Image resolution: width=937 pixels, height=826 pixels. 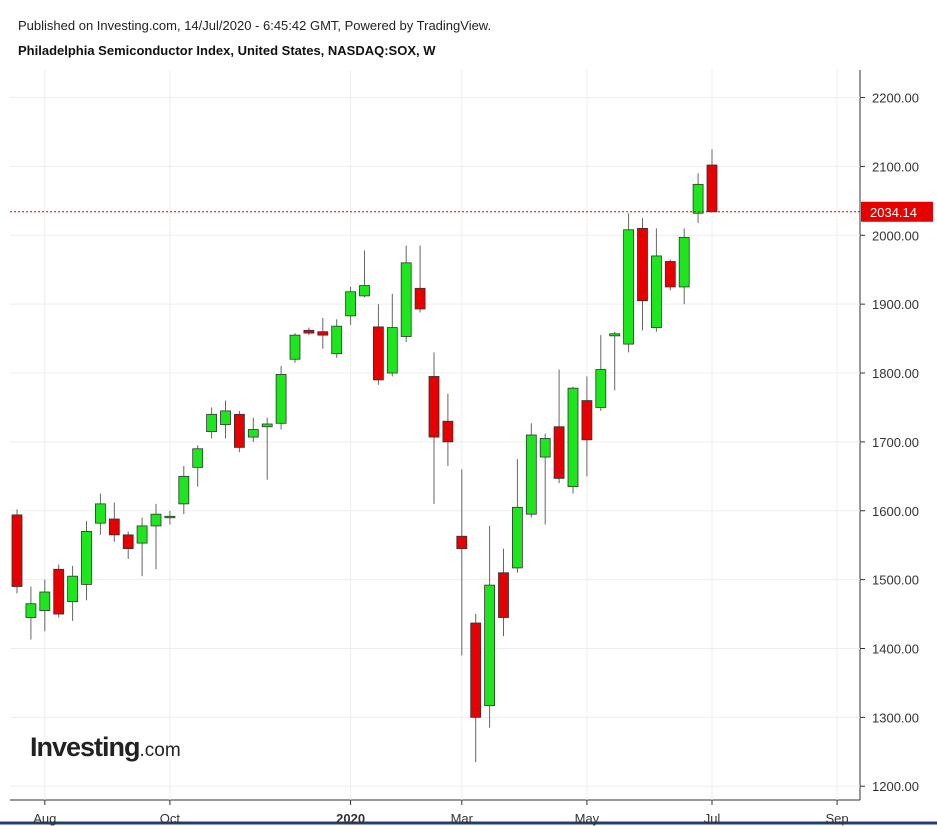 What do you see at coordinates (712, 818) in the screenshot?
I see `x-tick-label: Jul` at bounding box center [712, 818].